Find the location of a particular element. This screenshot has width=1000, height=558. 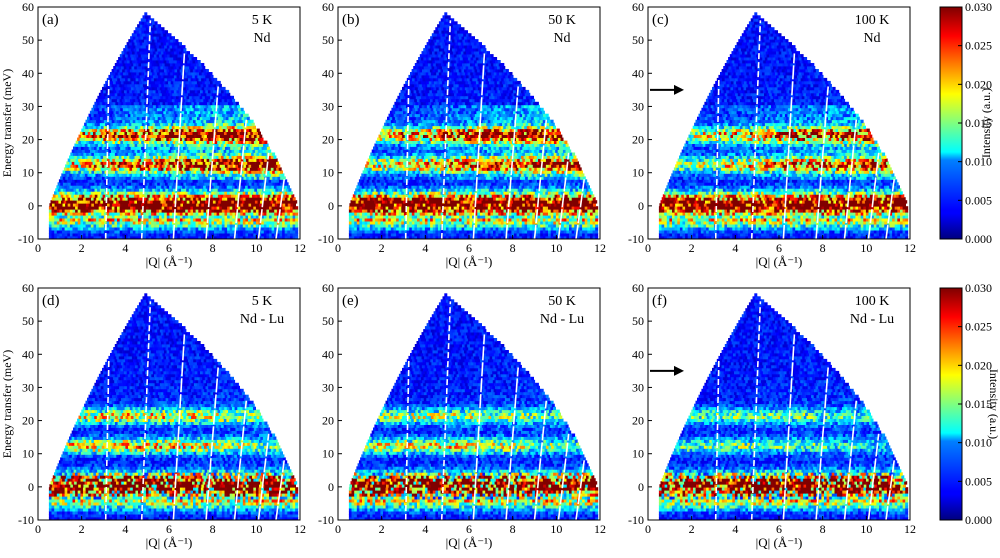

panel-label: (a) is located at coordinates (50, 20).